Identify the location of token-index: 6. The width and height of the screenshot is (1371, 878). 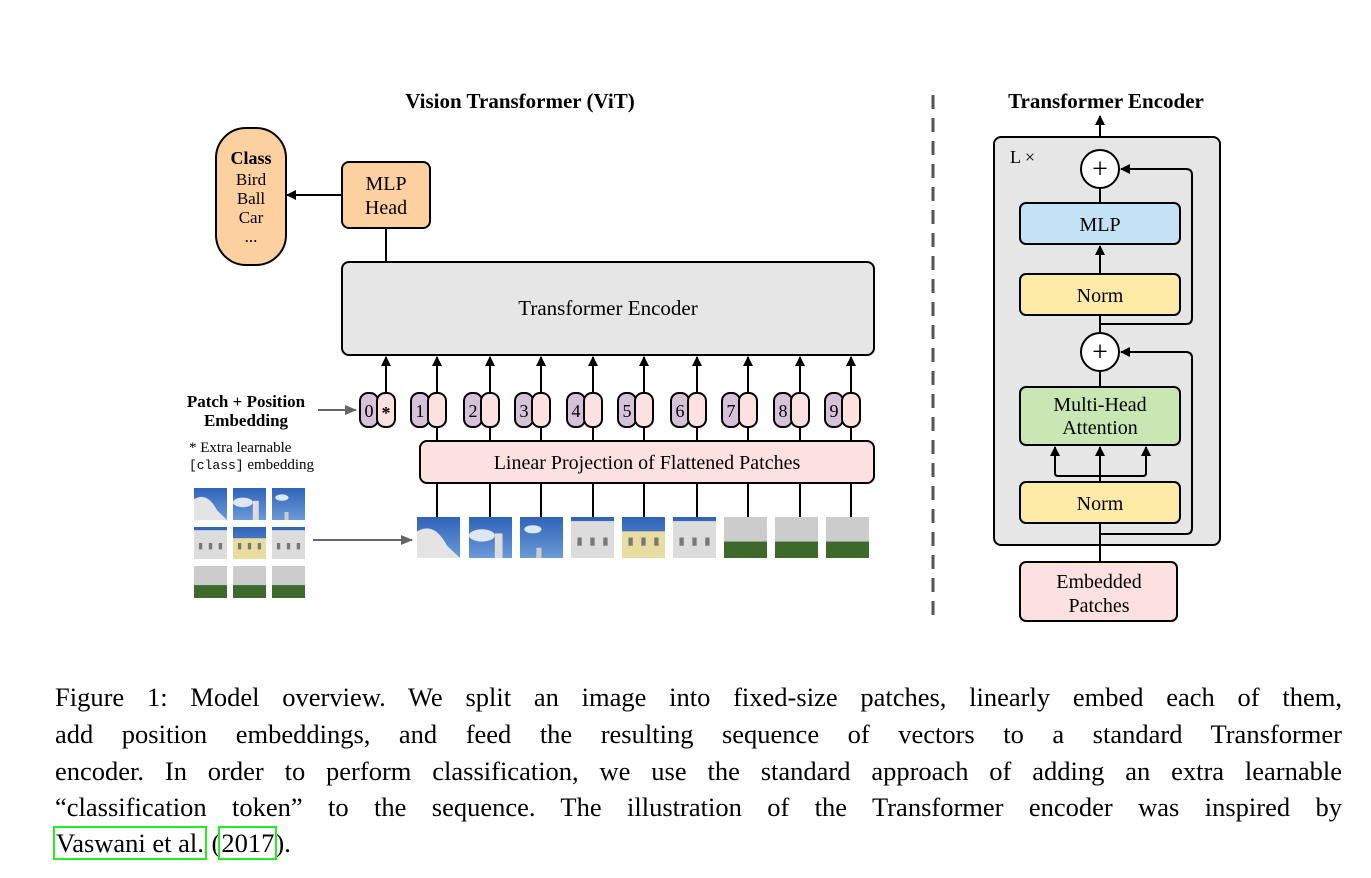
(680, 411).